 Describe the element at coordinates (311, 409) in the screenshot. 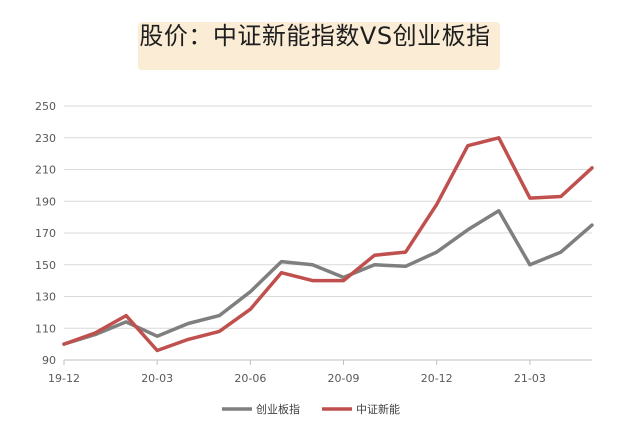

I see `legend: 创业板指 中证新能` at that location.